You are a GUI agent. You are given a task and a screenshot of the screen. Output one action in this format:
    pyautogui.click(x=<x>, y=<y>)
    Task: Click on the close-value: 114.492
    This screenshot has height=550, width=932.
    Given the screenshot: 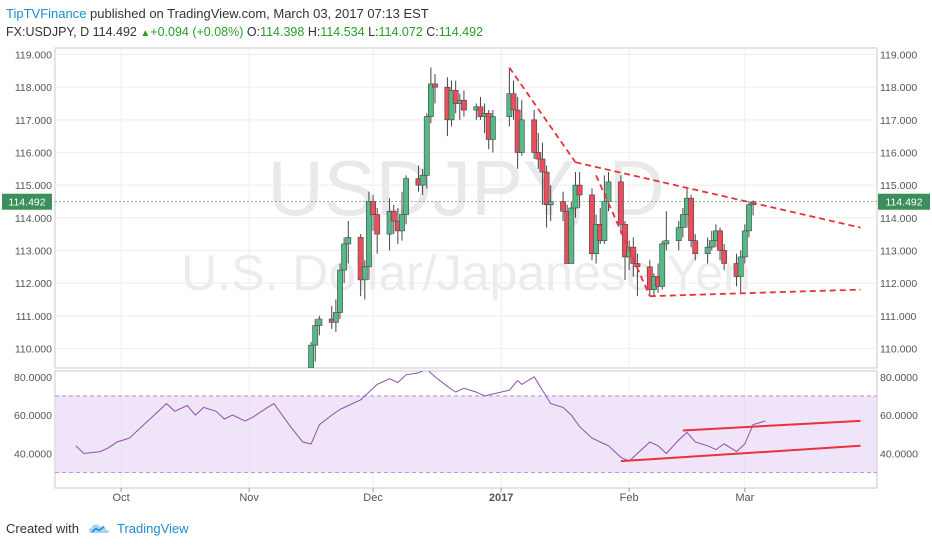 What is the action you would take?
    pyautogui.click(x=461, y=32)
    